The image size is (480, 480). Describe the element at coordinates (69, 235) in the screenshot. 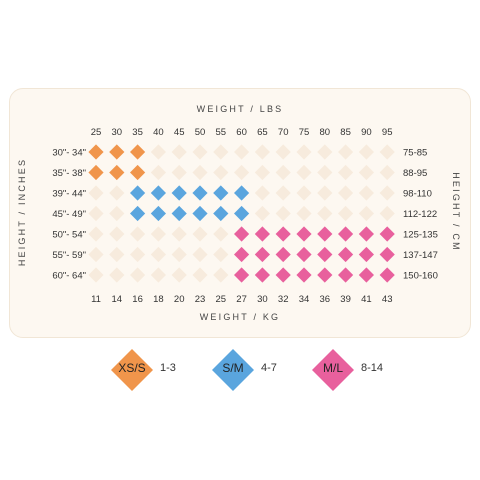

I see `height-inches-label: 50"- 54"` at that location.